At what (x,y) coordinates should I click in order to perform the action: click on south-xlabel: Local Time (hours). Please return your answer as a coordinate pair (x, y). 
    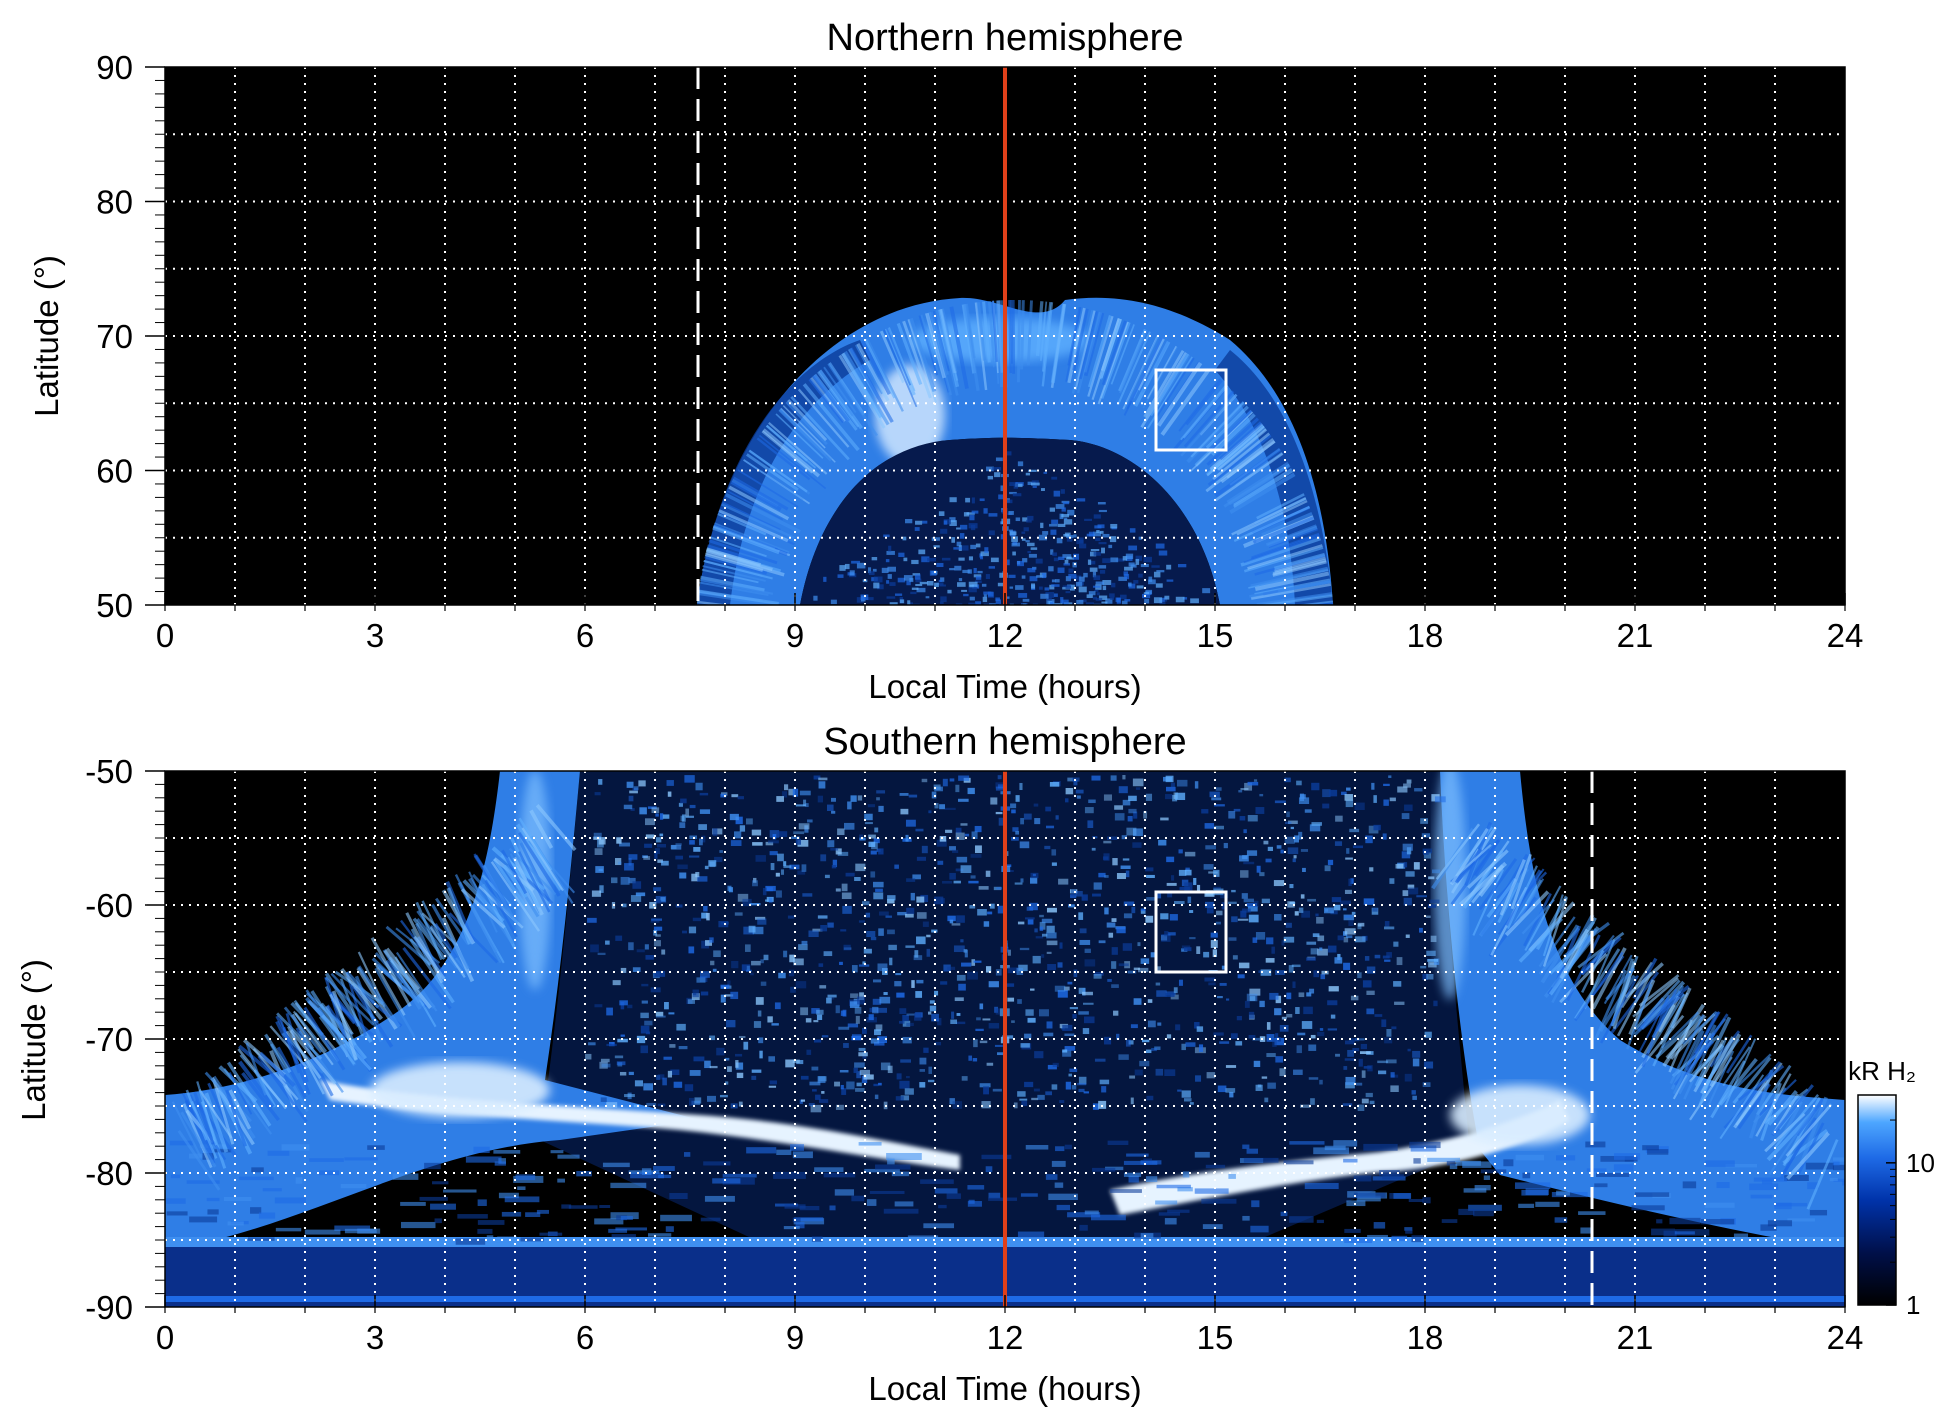
    Looking at the image, I should click on (1004, 1388).